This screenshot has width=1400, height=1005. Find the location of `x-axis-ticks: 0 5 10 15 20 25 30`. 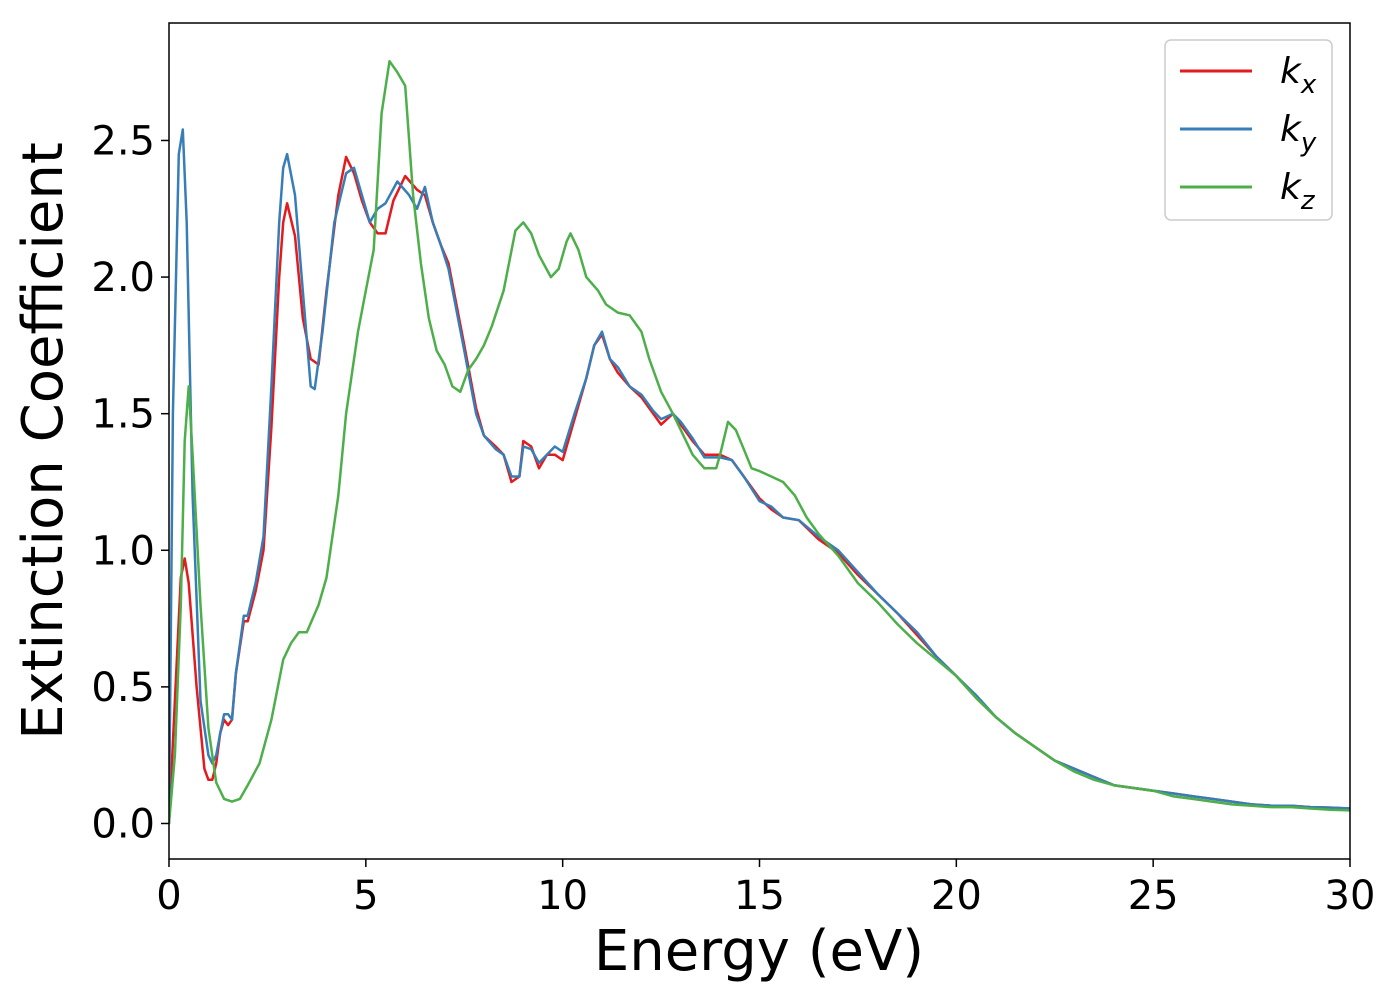

x-axis-ticks: 0 5 10 15 20 25 30 is located at coordinates (765, 889).